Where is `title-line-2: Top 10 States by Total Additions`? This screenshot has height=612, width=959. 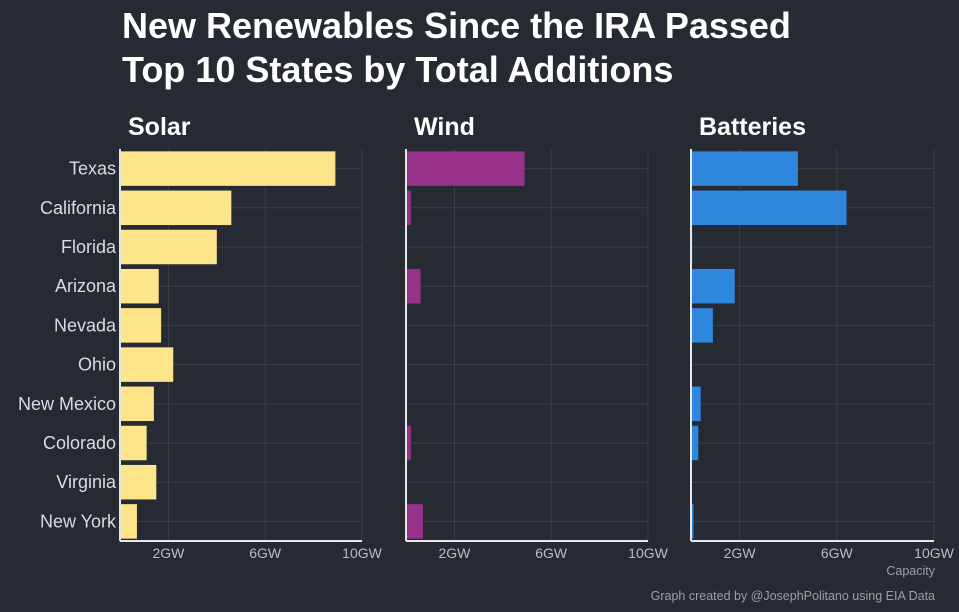
title-line-2: Top 10 States by Total Additions is located at coordinates (398, 69).